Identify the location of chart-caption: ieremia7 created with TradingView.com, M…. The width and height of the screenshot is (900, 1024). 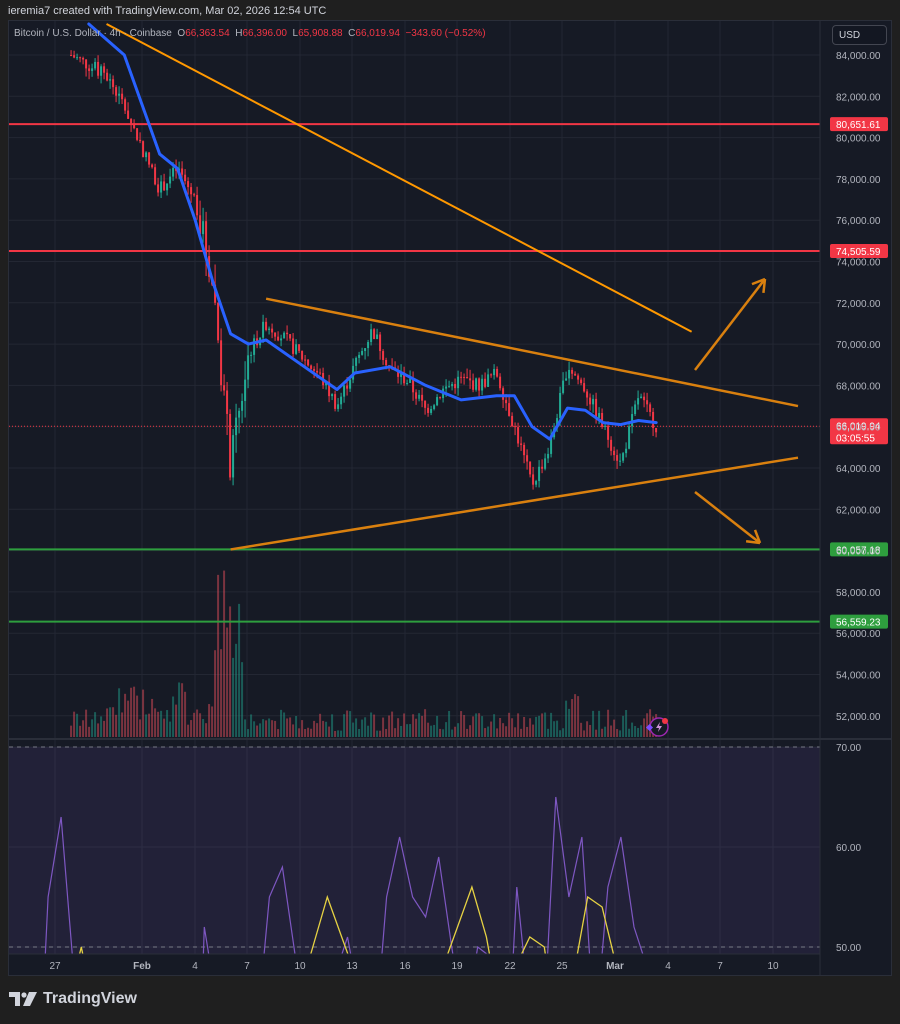
(167, 11).